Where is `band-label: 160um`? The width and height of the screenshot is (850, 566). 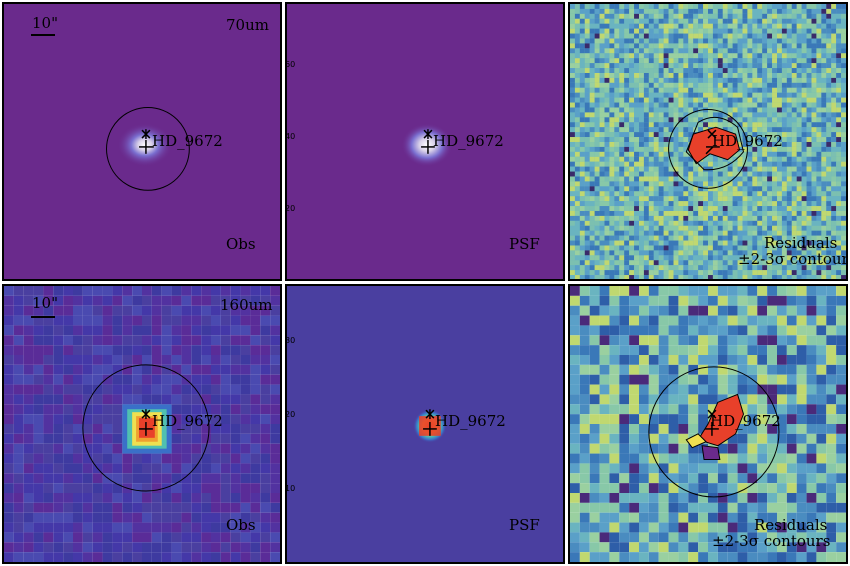
band-label: 160um is located at coordinates (246, 305).